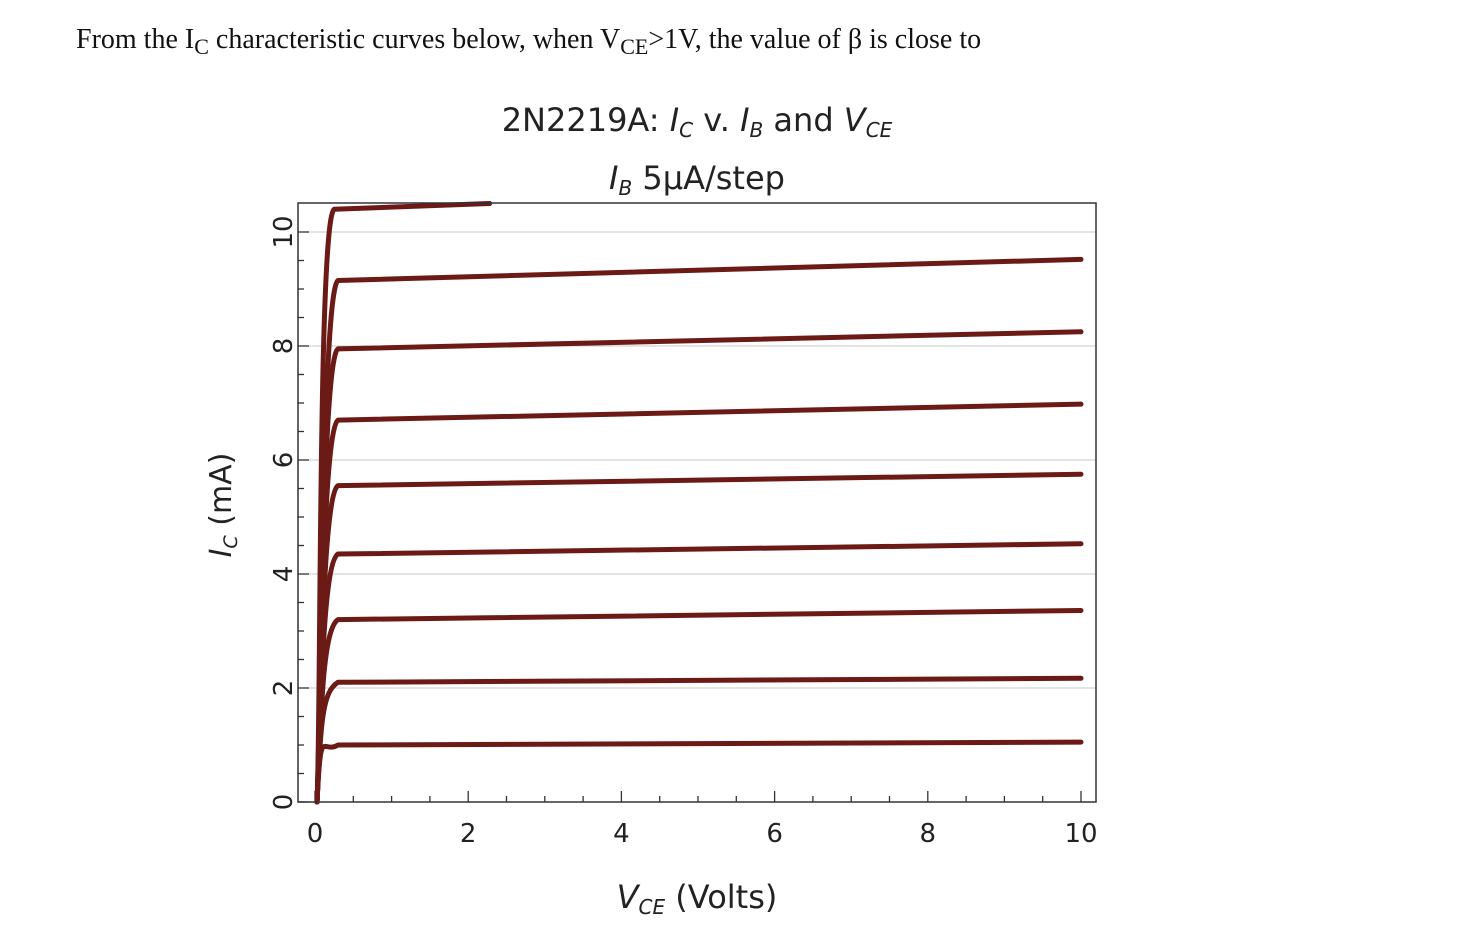  Describe the element at coordinates (468, 834) in the screenshot. I see `x-tick-label: 2` at that location.